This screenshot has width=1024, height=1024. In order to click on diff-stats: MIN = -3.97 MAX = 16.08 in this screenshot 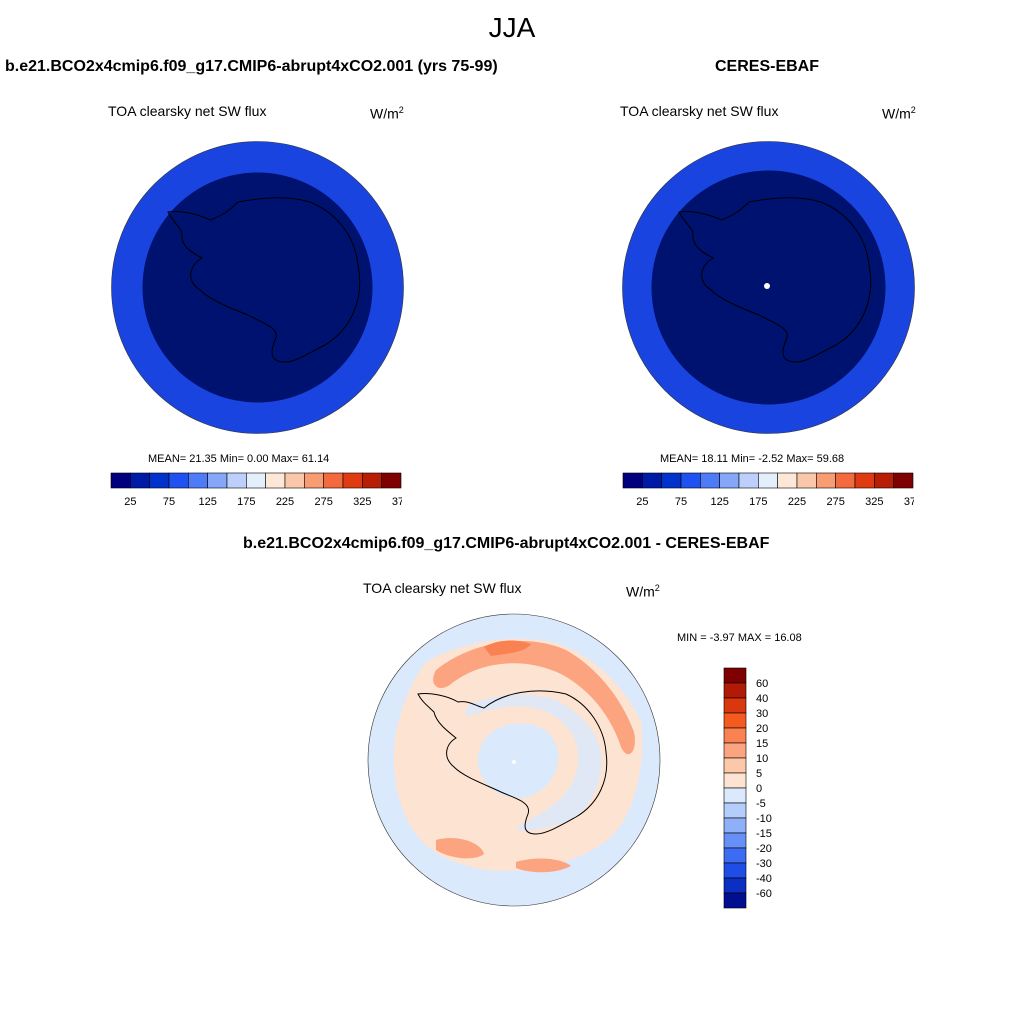, I will do `click(739, 638)`.